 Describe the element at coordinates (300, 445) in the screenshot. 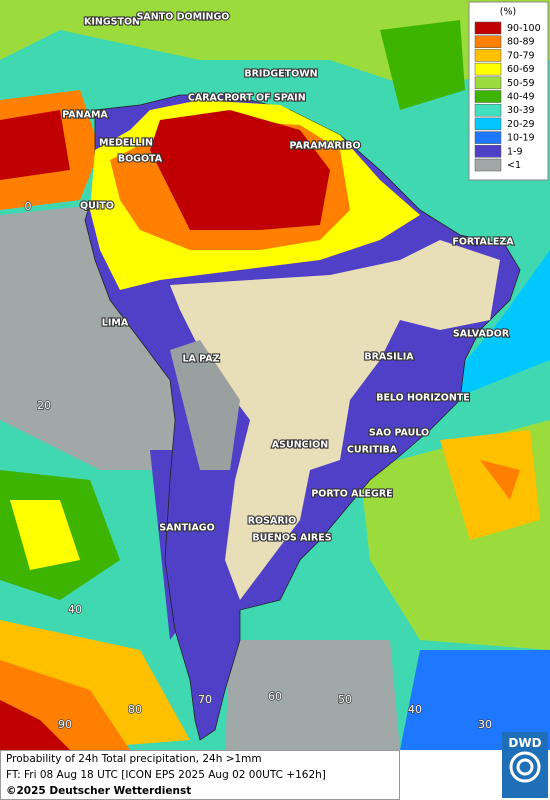

I see `city: ASUNCION` at that location.